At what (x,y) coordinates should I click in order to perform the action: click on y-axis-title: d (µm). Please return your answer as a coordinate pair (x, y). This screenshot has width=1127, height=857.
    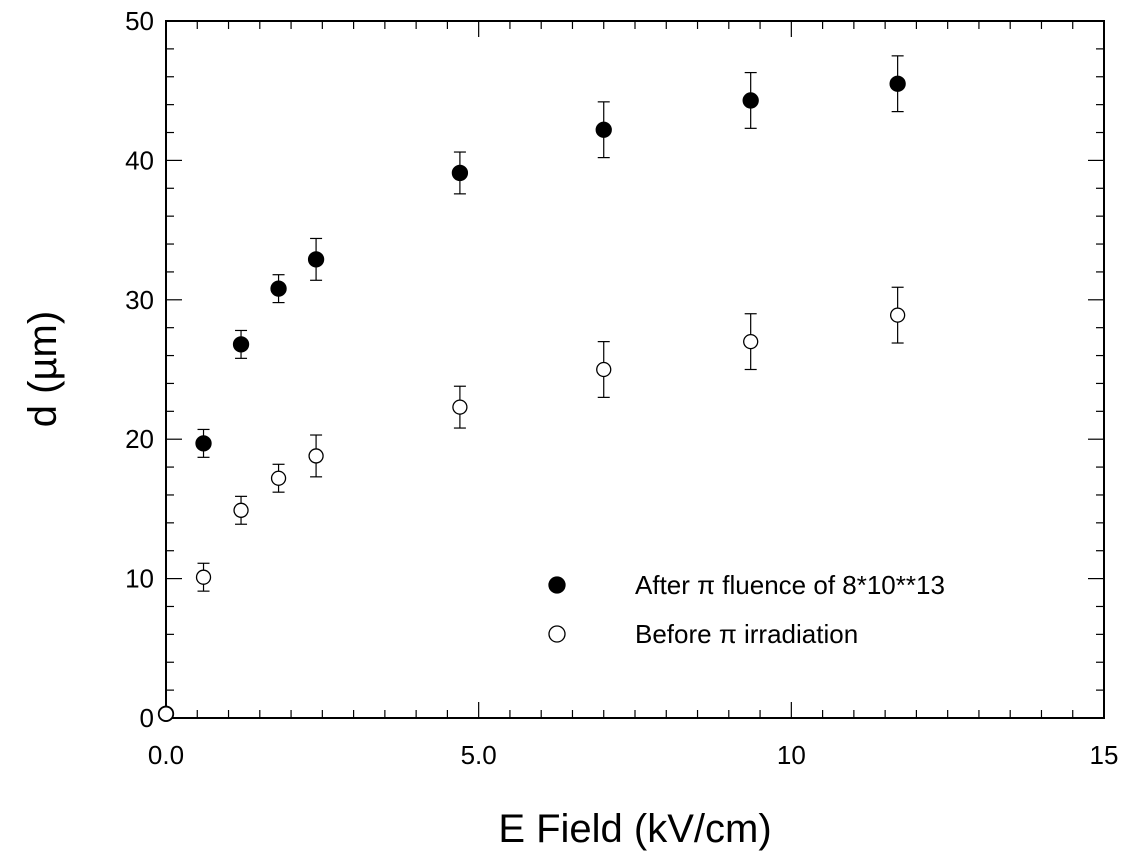
    Looking at the image, I should click on (43, 369).